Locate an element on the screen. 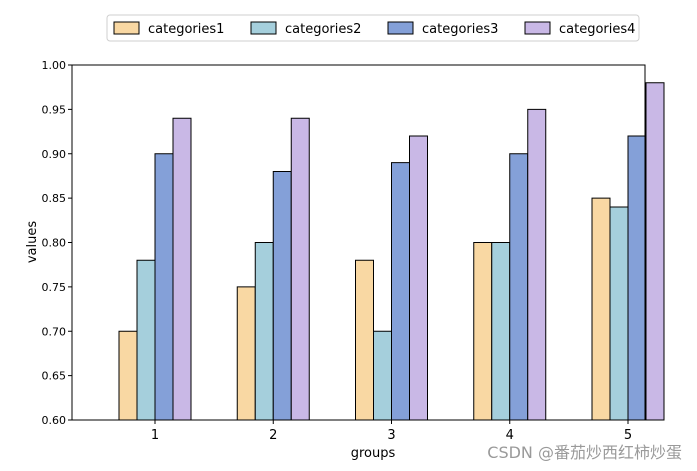 Image resolution: width=697 pixels, height=471 pixels. y-tick-label: 0.95 is located at coordinates (54, 109).